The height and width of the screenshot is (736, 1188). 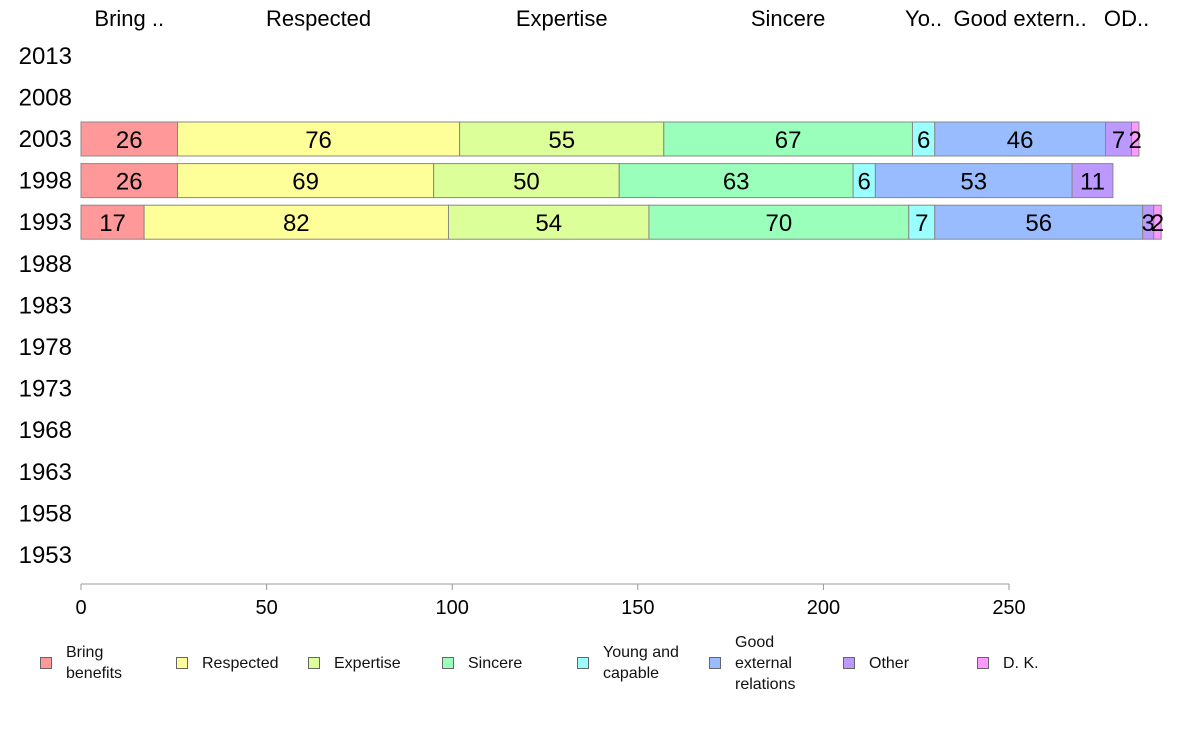 I want to click on legend-item: Expertise, so click(x=354, y=663).